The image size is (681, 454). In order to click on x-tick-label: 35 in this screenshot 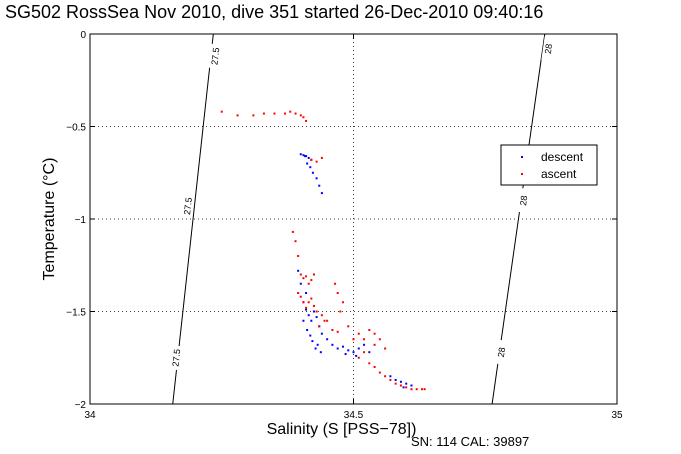, I will do `click(617, 415)`.